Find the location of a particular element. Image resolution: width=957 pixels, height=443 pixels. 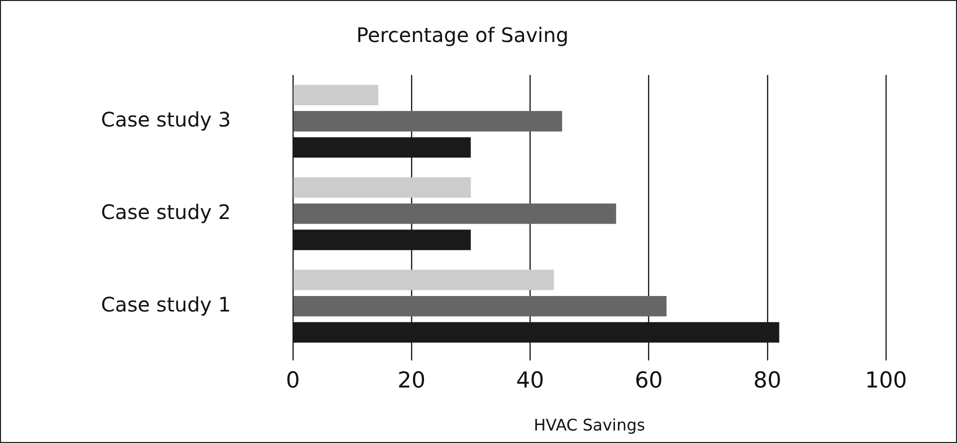

x-axis-title: HVAC Savings is located at coordinates (590, 425).